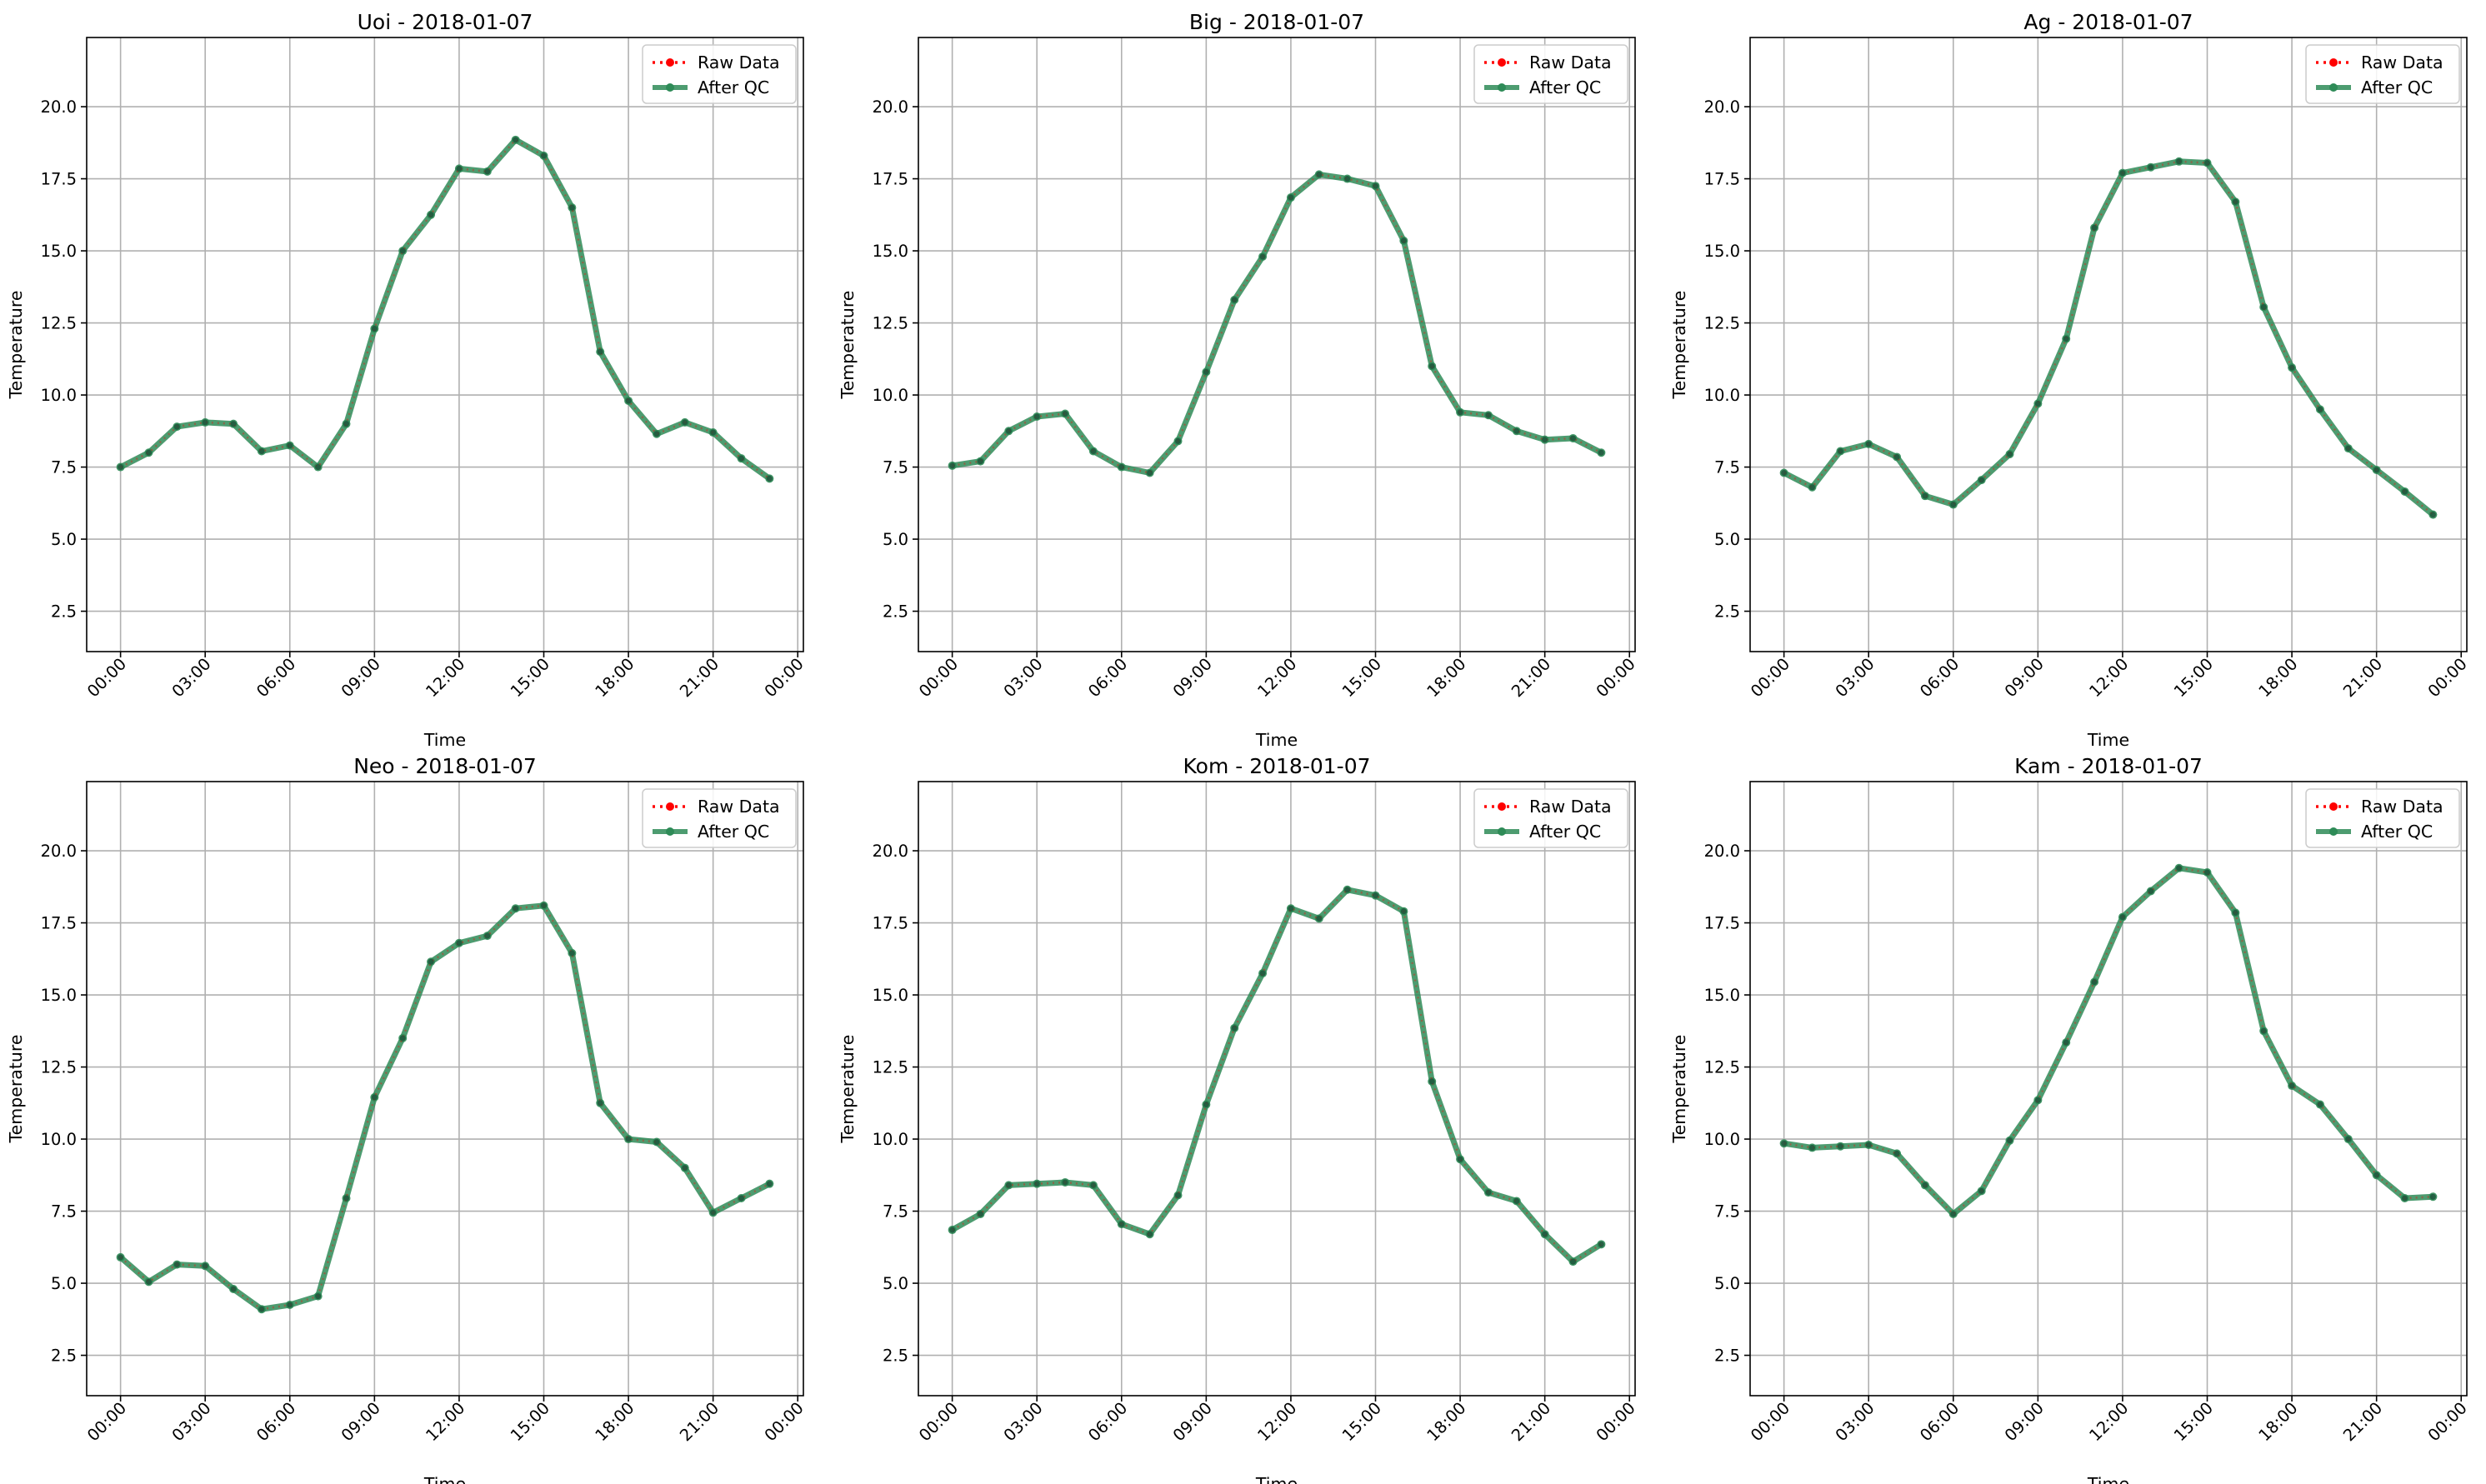 The width and height of the screenshot is (2486, 1484). What do you see at coordinates (276, 678) in the screenshot?
I see `x-tick-label: 06:00` at bounding box center [276, 678].